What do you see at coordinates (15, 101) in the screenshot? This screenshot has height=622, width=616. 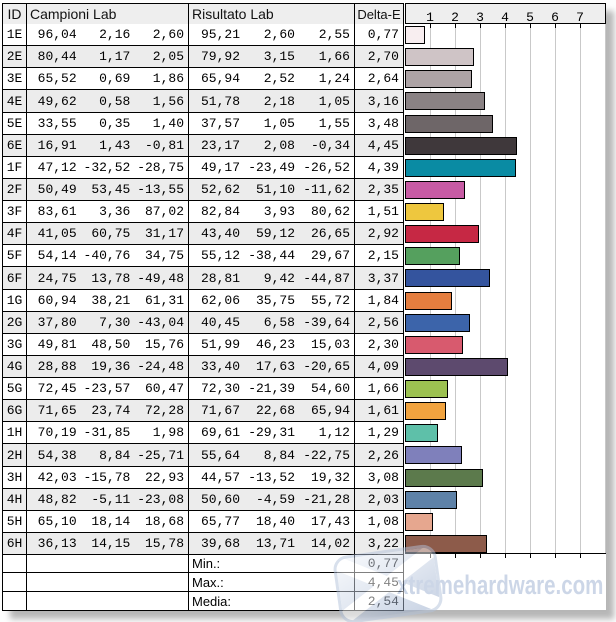 I see `row-id: 4E` at bounding box center [15, 101].